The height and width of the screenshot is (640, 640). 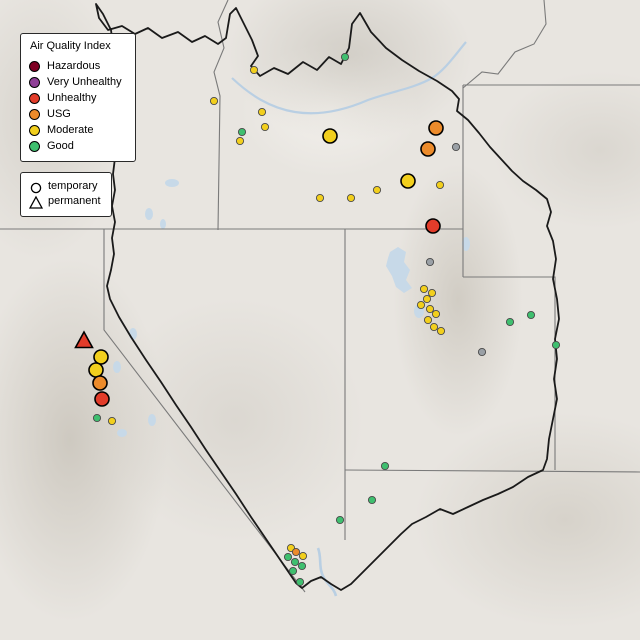 What do you see at coordinates (509, 373) in the screenshot?
I see `border-utah-wyoming-colorado` at bounding box center [509, 373].